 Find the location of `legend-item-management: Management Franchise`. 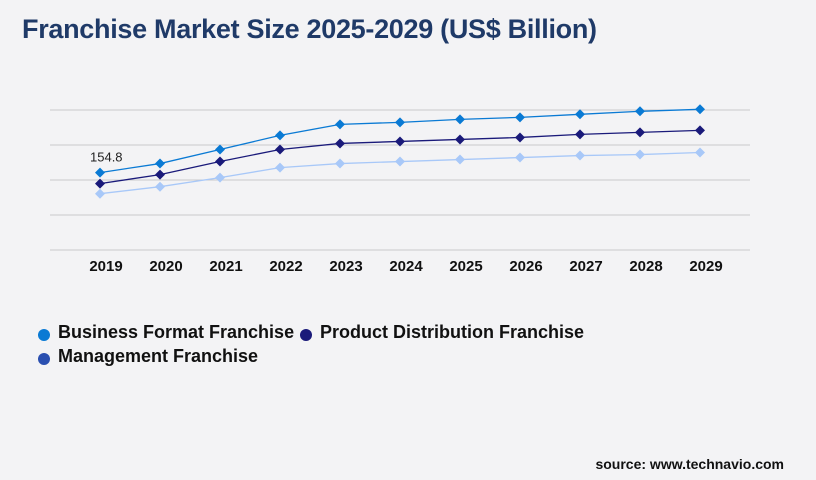

legend-item-management: Management Franchise is located at coordinates (148, 356).